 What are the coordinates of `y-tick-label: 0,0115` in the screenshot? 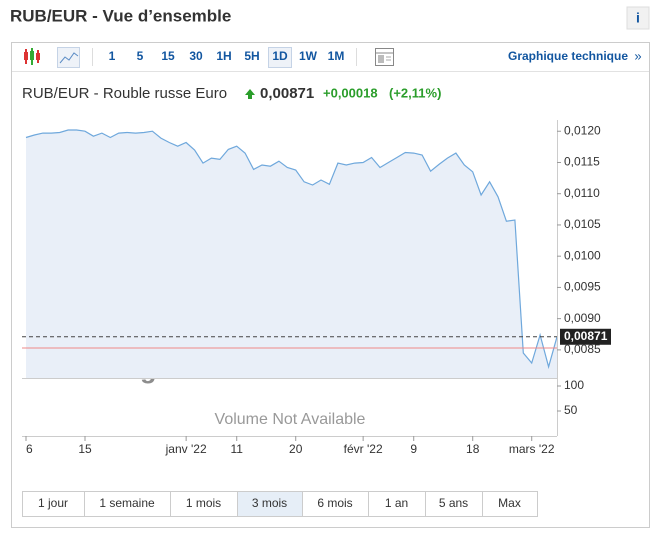 It's located at (582, 162).